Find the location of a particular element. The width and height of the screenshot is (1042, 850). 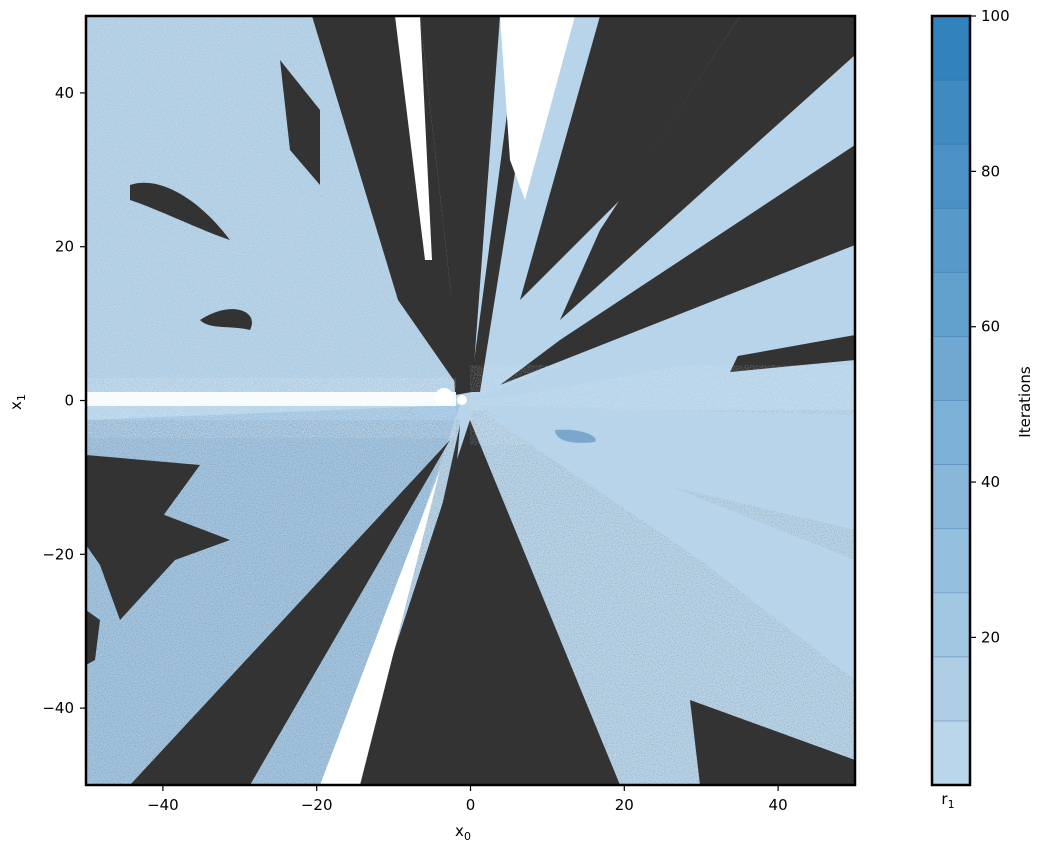

colorbar-category-label: r1 is located at coordinates (947, 800).